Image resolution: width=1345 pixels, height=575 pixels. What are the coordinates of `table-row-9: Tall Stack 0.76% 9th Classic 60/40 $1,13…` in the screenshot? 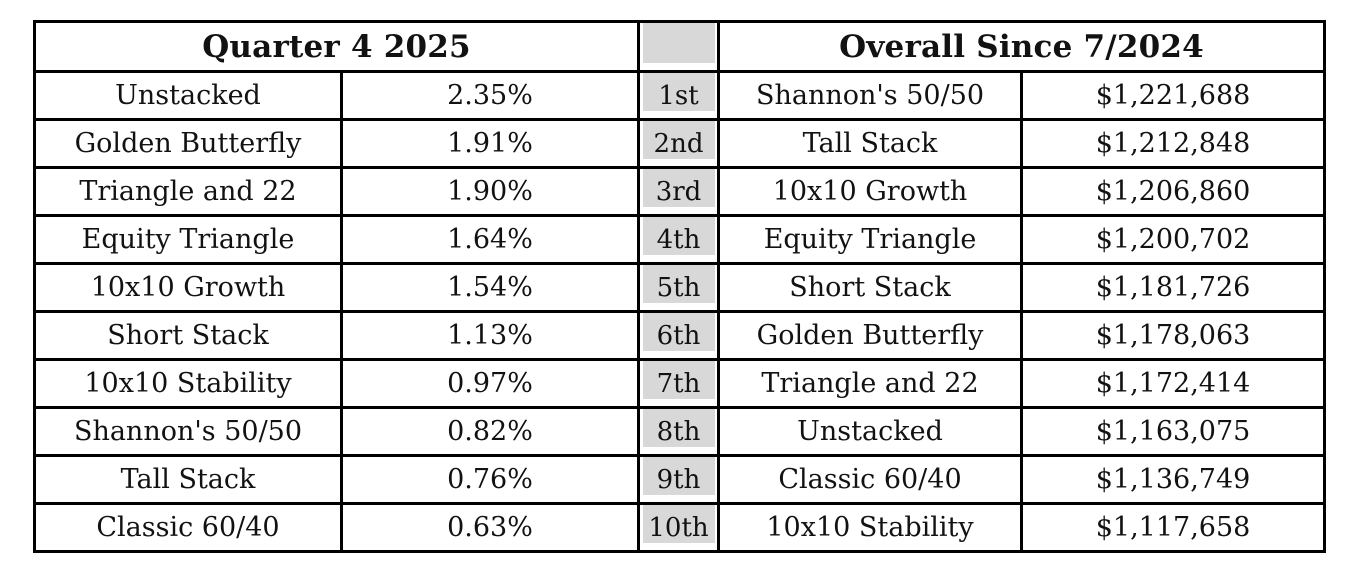 It's located at (680, 479).